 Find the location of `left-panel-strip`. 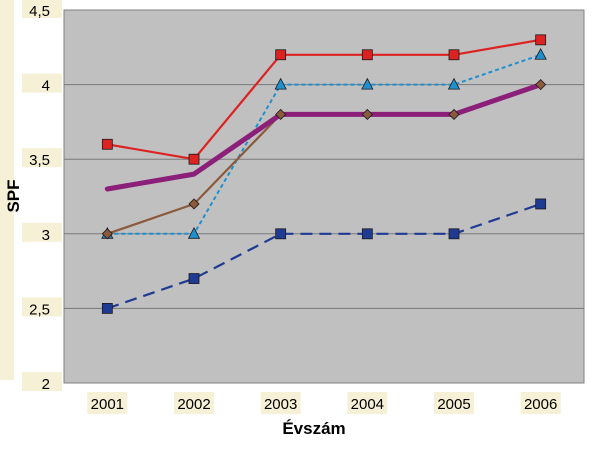

left-panel-strip is located at coordinates (7, 190).